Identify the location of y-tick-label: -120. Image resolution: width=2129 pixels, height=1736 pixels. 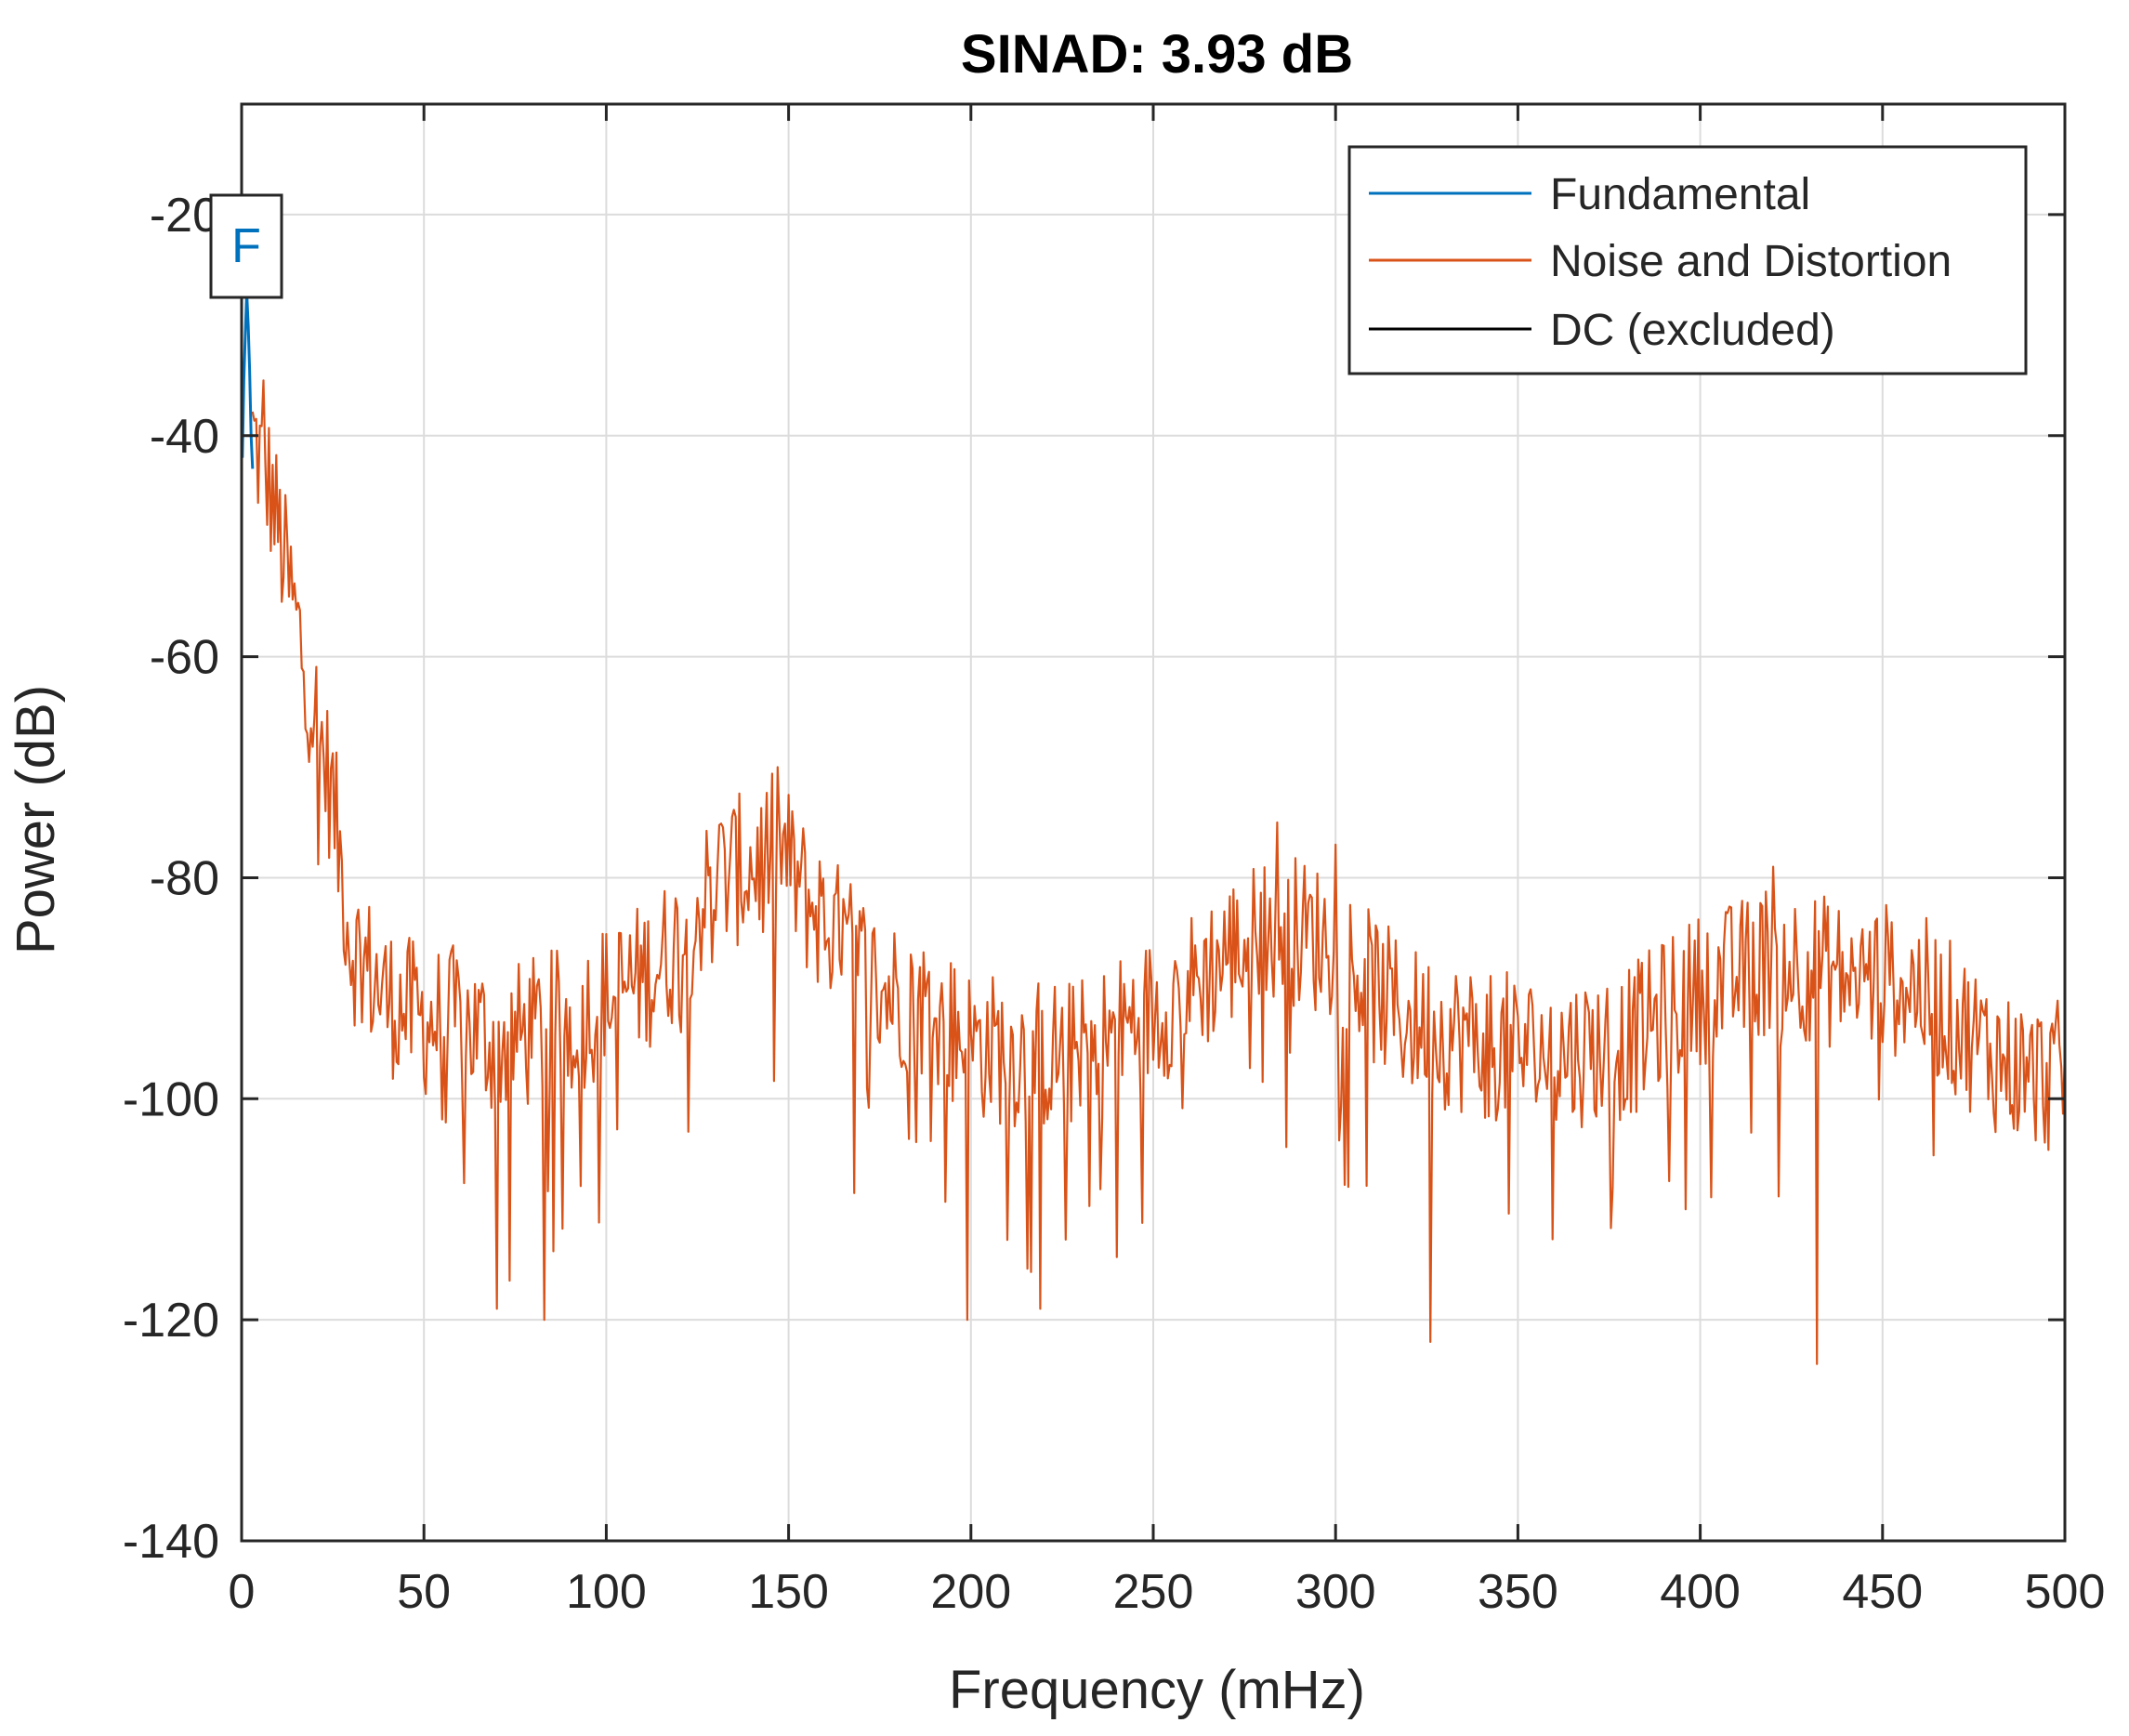
(171, 1321).